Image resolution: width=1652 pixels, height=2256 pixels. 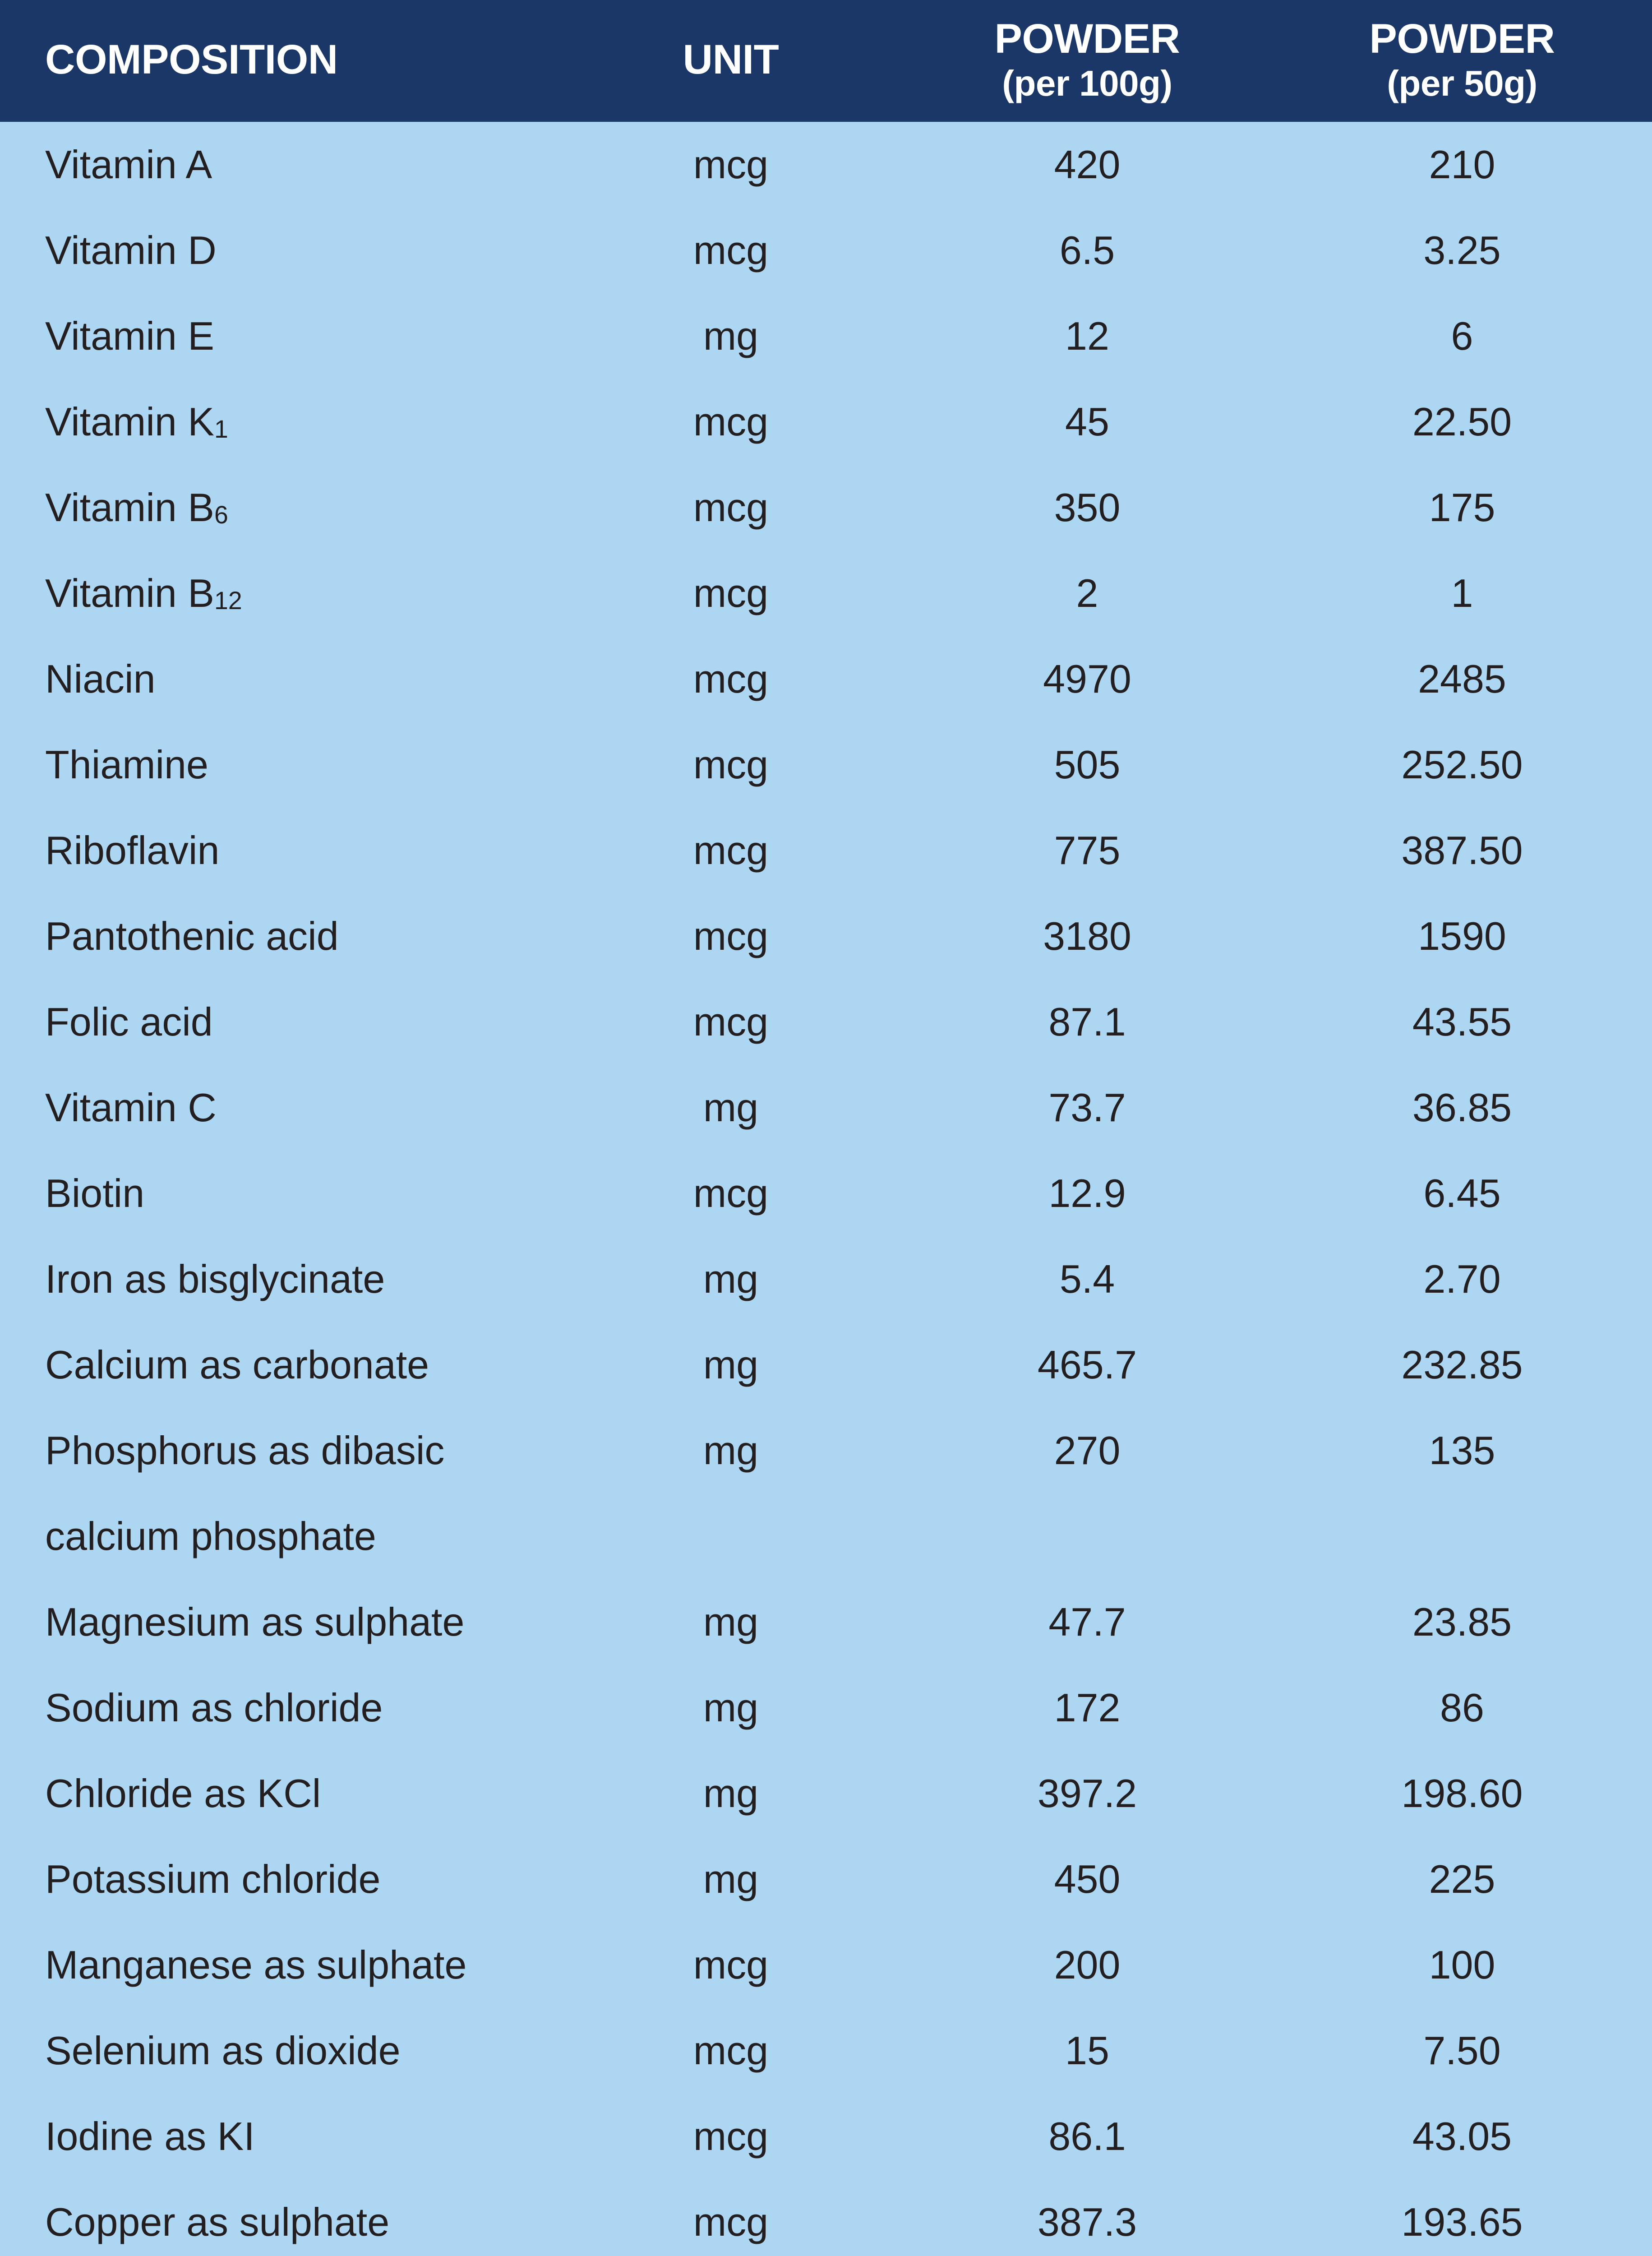 I want to click on composition-subscript: 1, so click(x=221, y=429).